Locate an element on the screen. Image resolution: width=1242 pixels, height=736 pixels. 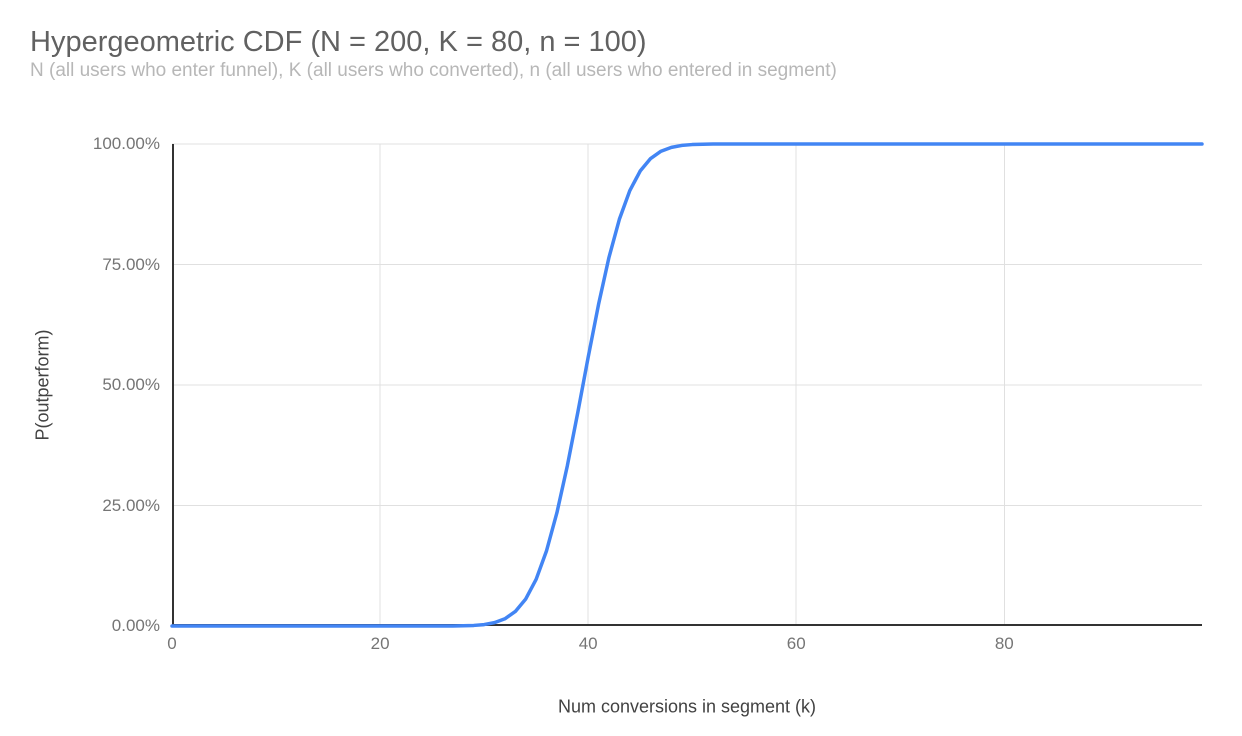
y-tick-label: 75.00% is located at coordinates (131, 264).